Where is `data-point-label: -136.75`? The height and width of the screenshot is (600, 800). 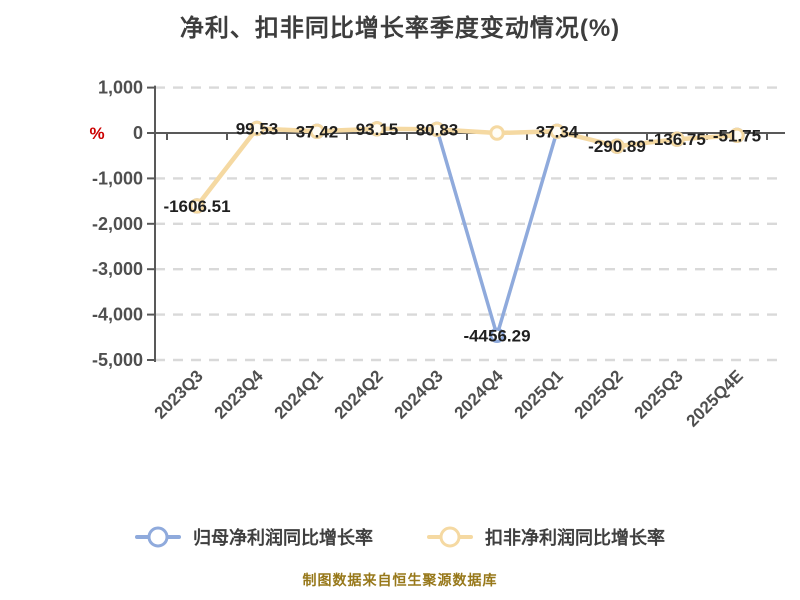
data-point-label: -136.75 is located at coordinates (677, 139).